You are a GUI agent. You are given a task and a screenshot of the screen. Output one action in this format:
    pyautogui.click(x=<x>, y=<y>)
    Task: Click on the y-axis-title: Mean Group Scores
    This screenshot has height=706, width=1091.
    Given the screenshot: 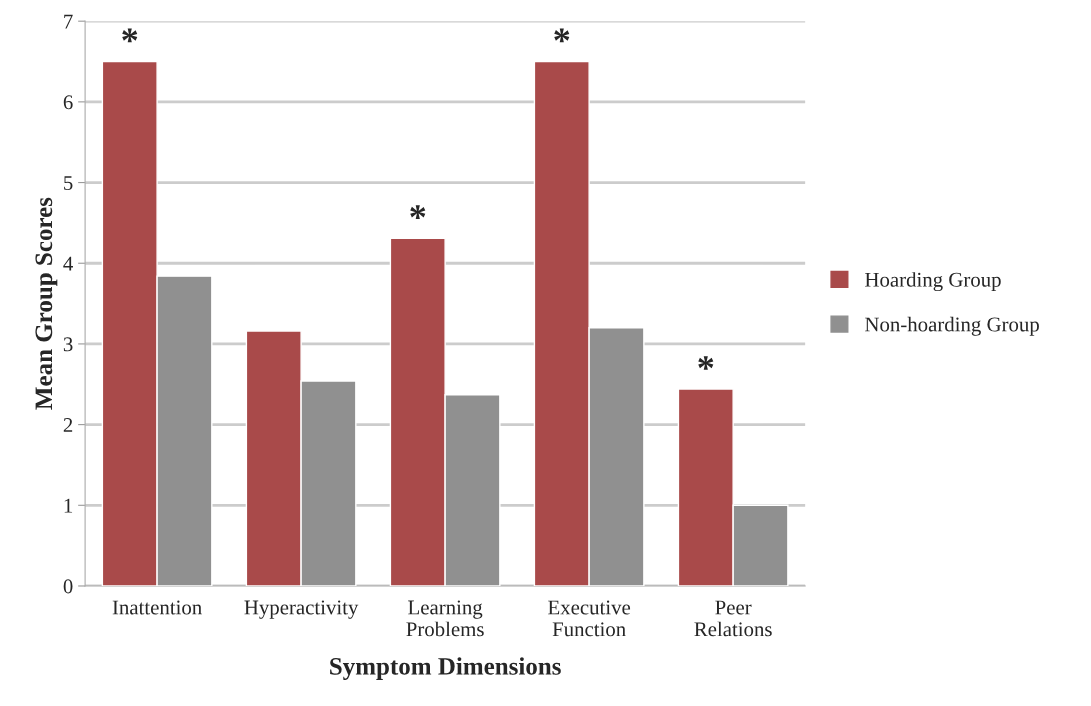 What is the action you would take?
    pyautogui.click(x=46, y=303)
    